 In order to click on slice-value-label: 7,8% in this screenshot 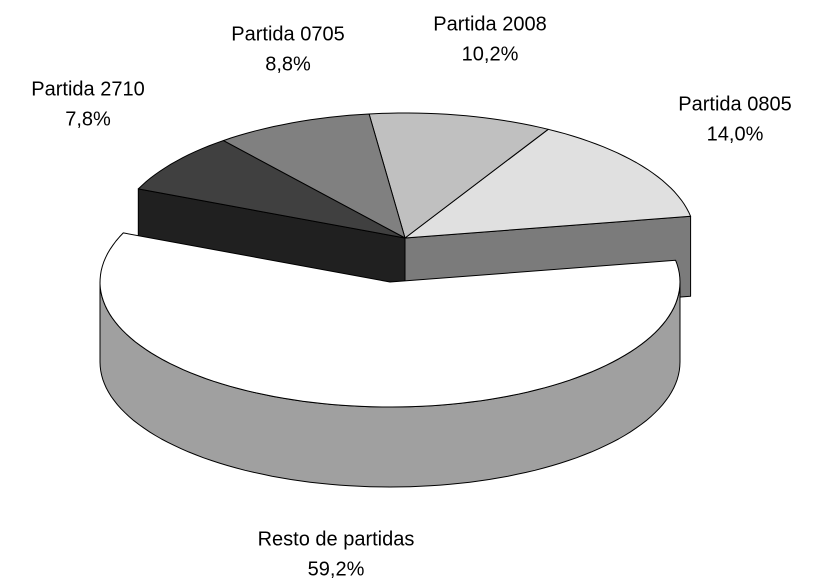, I will do `click(88, 119)`.